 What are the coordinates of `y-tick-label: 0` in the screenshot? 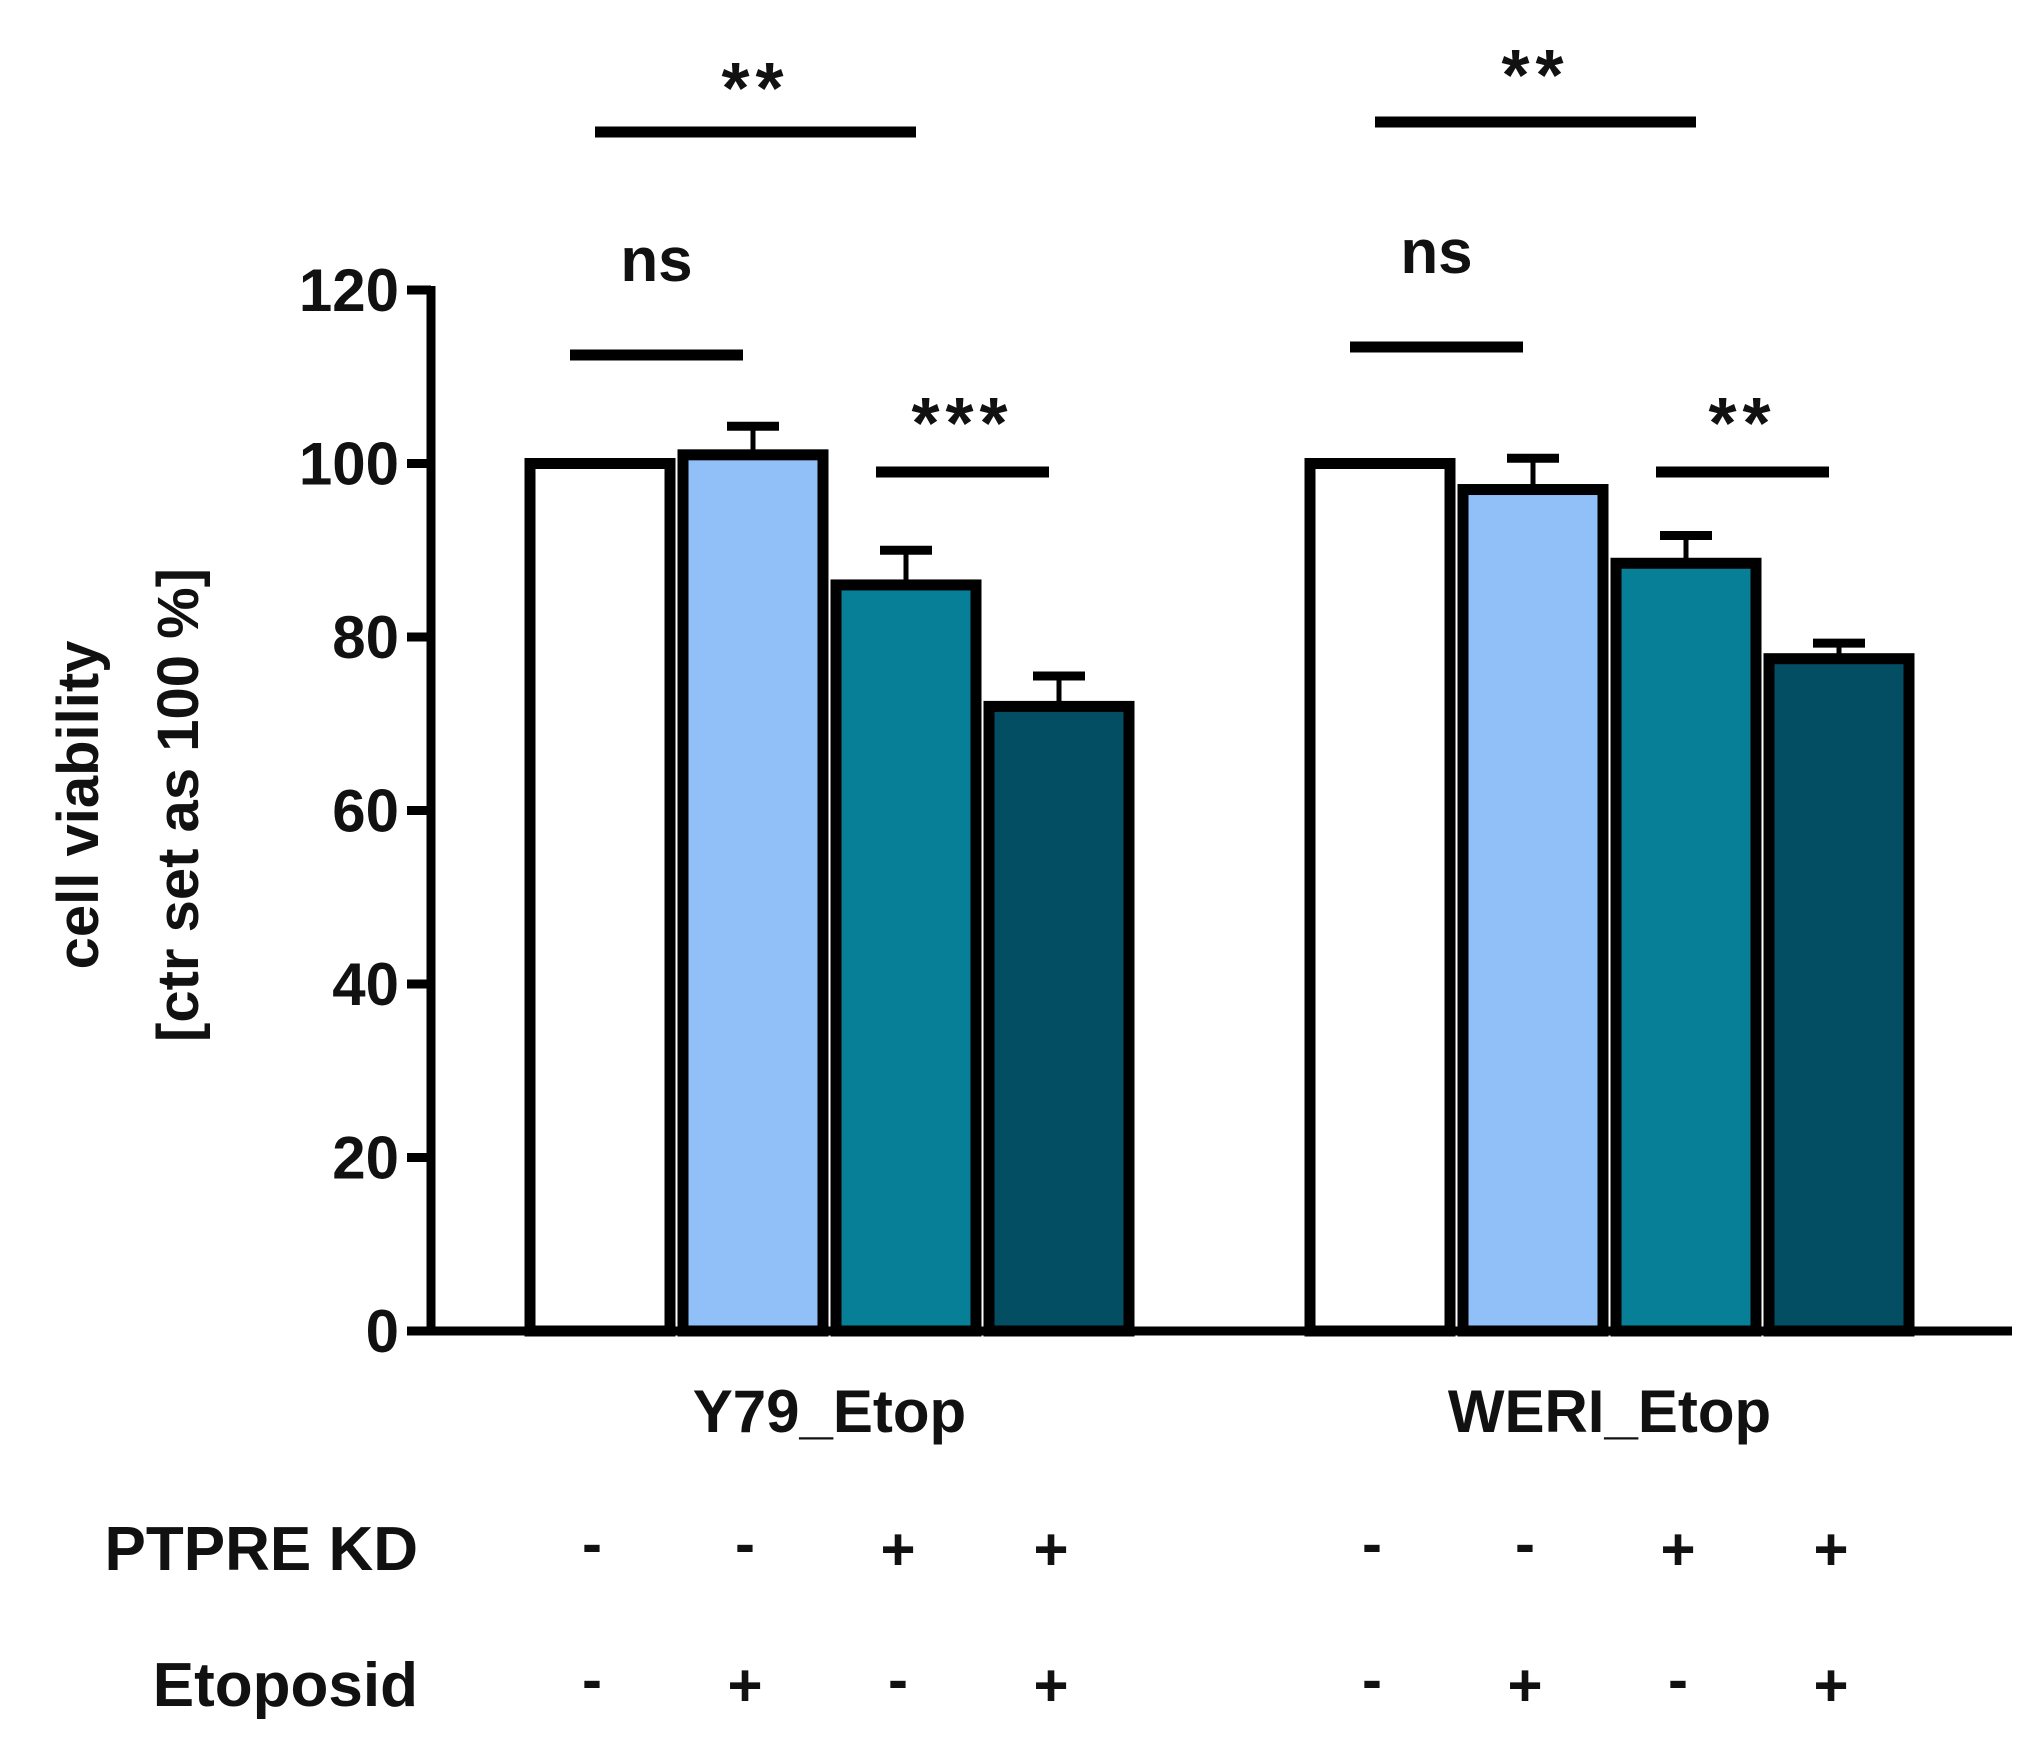 It's located at (382, 1331).